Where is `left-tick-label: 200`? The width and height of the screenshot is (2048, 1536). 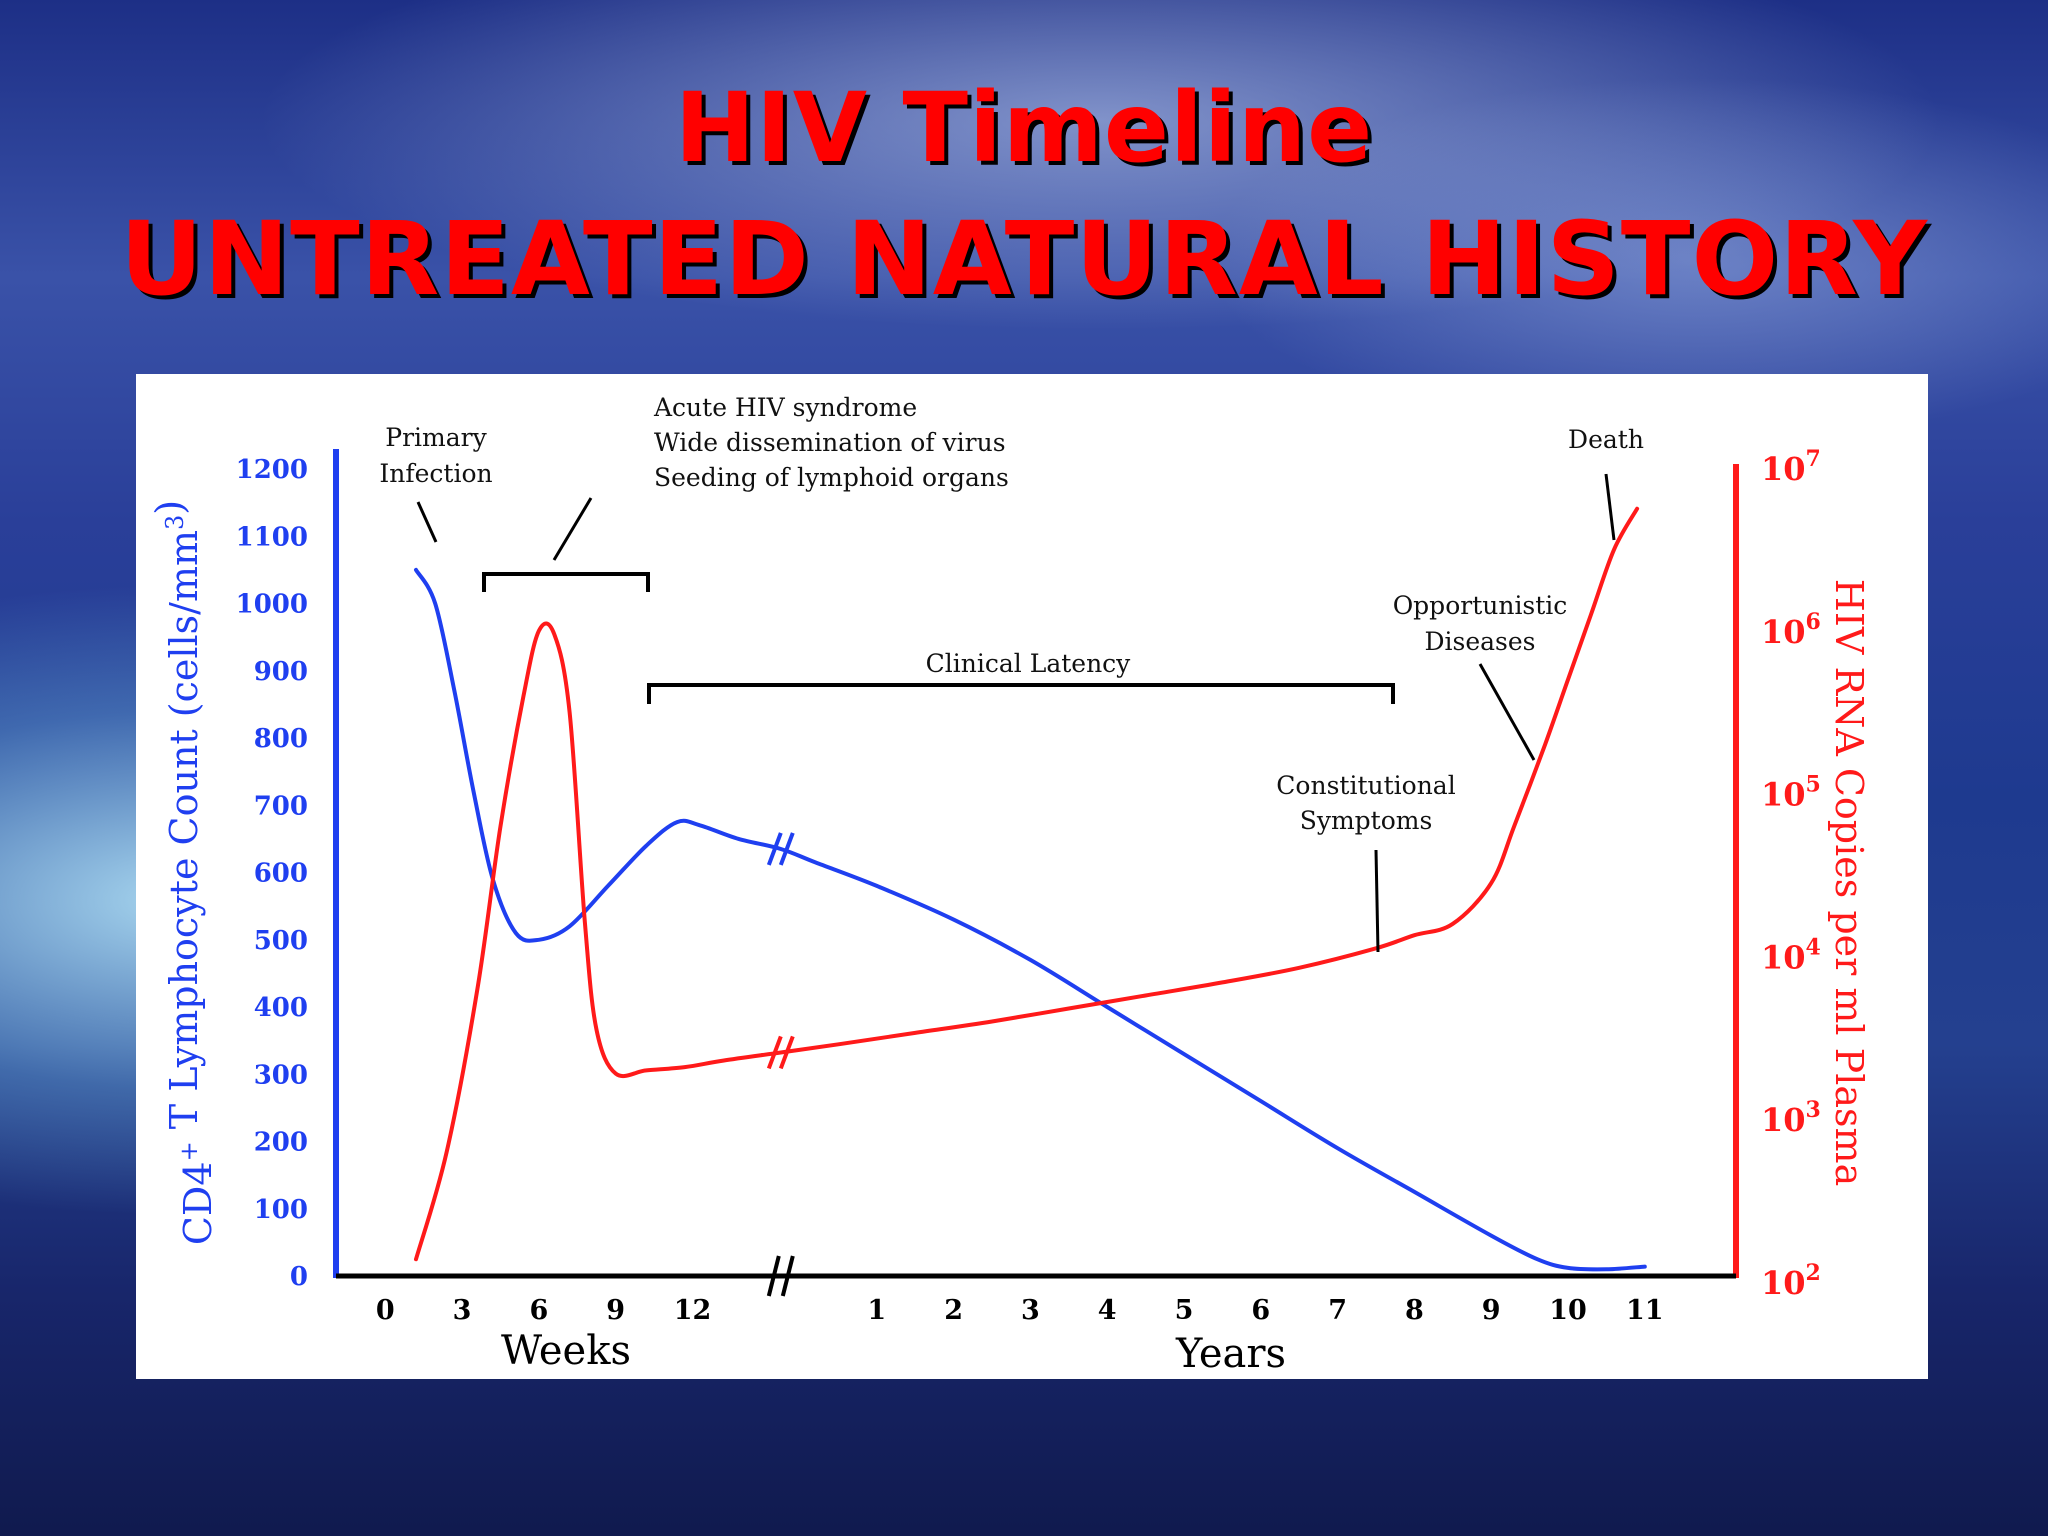
left-tick-label: 200 is located at coordinates (281, 1143).